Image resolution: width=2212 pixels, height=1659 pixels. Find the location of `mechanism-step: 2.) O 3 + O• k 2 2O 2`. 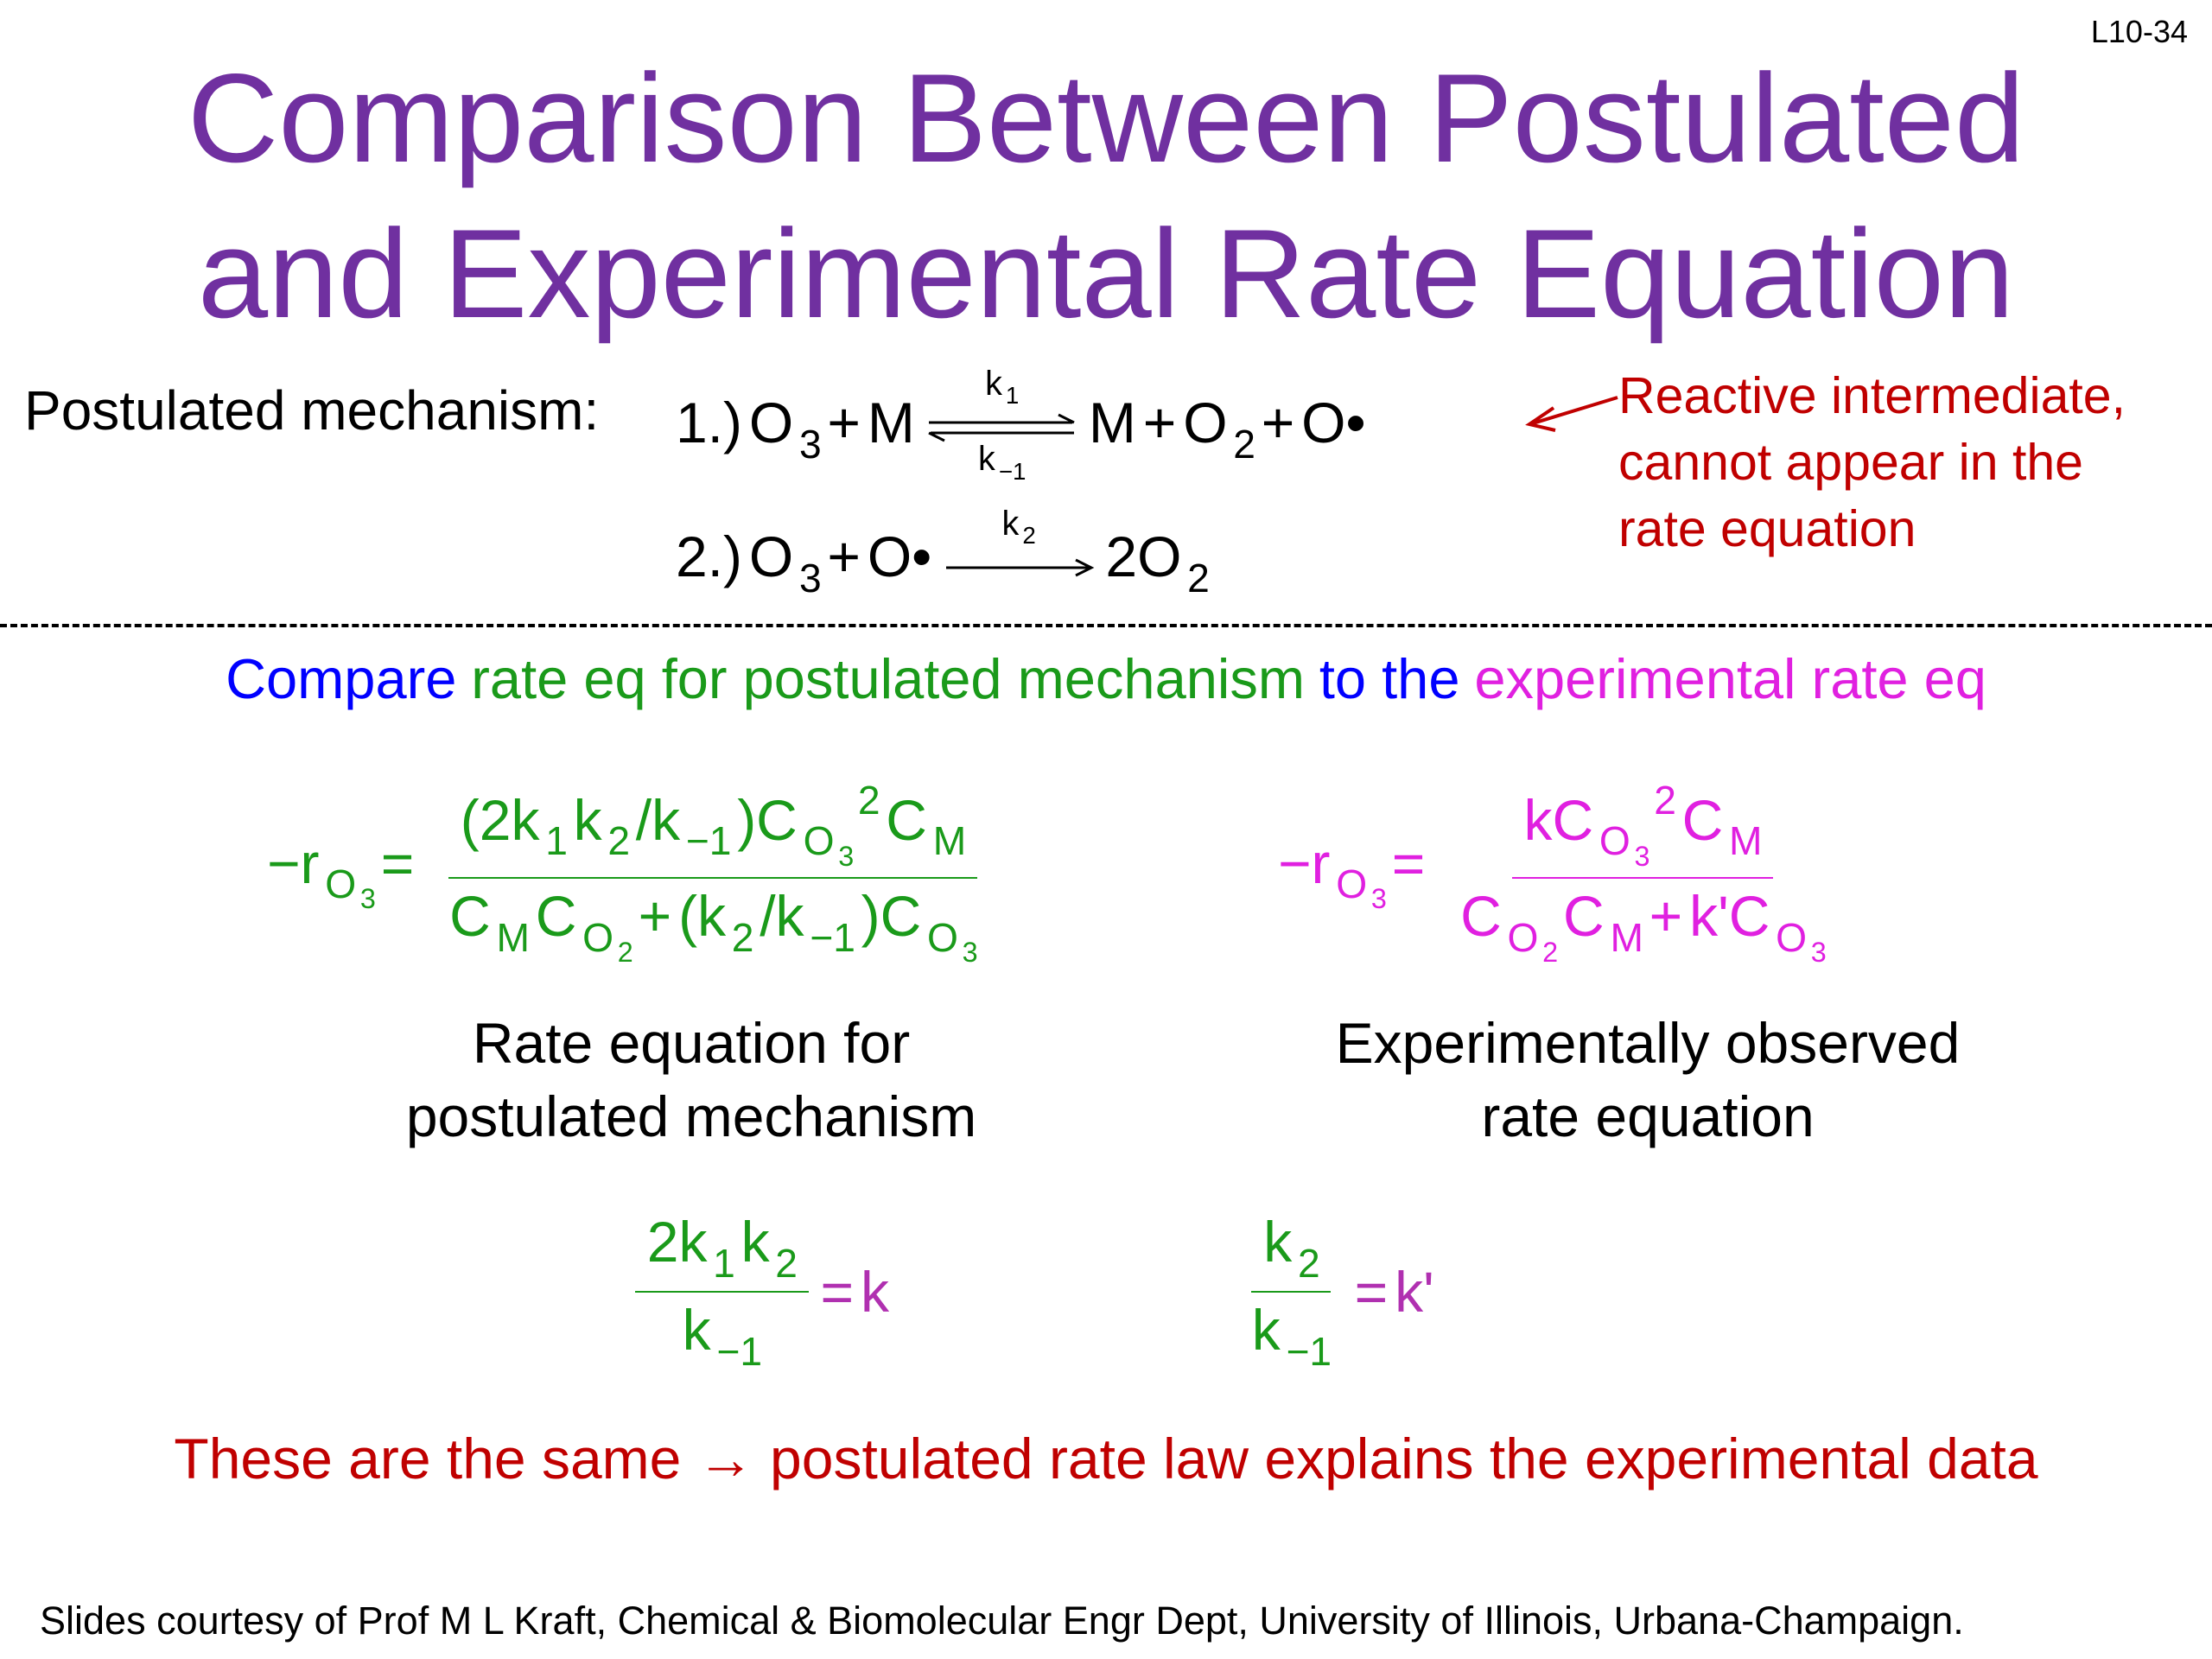

mechanism-step: 2.) O 3 + O• k 2 2O 2 is located at coordinates (942, 561).